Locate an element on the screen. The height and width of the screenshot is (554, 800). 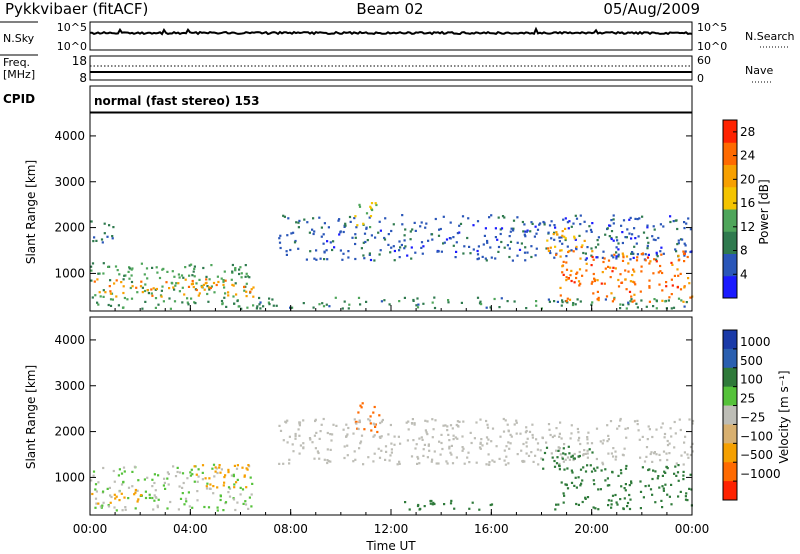
power-colorbar-tick-label: 20 is located at coordinates (747, 179).